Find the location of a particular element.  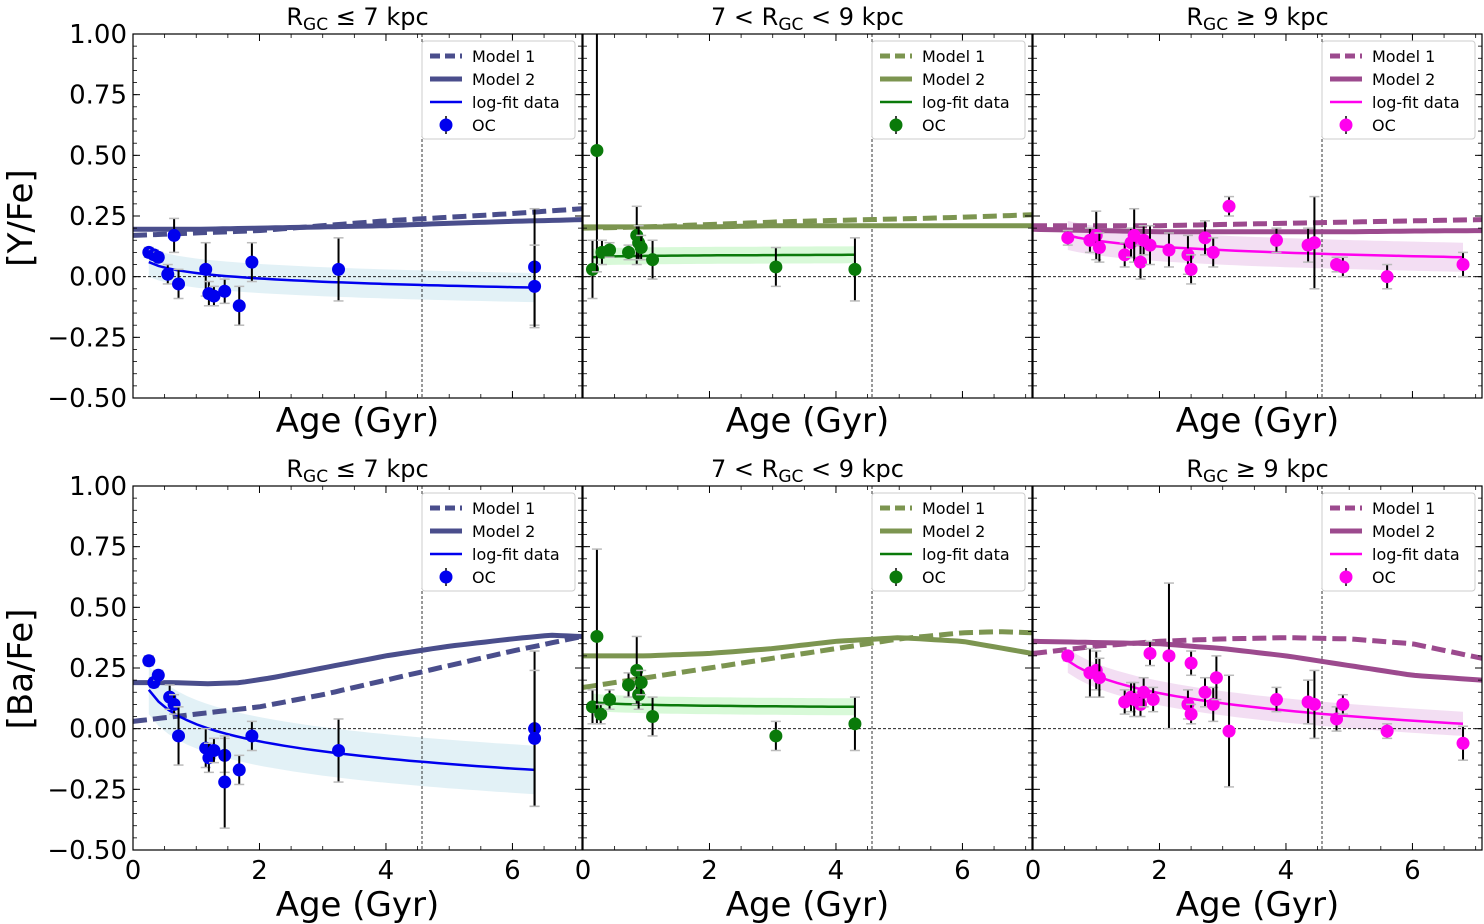

y-tick-label: 0.00 is located at coordinates (98, 730).